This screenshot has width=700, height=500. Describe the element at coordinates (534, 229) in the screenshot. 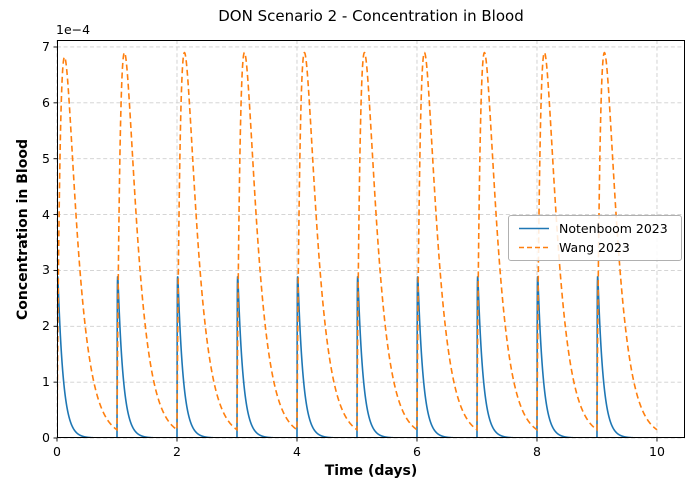

I see `legend-line-sample-solid` at that location.